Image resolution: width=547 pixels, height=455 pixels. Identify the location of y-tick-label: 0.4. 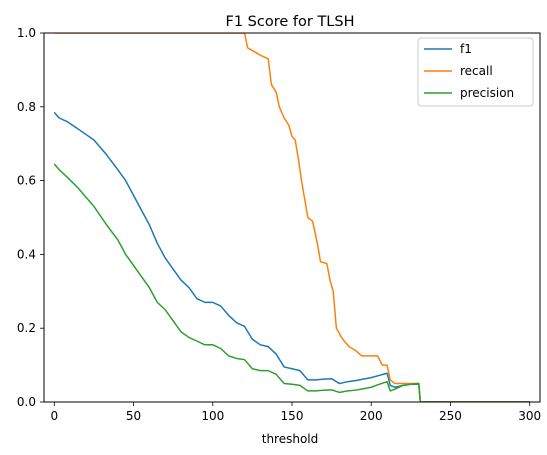
(26, 254).